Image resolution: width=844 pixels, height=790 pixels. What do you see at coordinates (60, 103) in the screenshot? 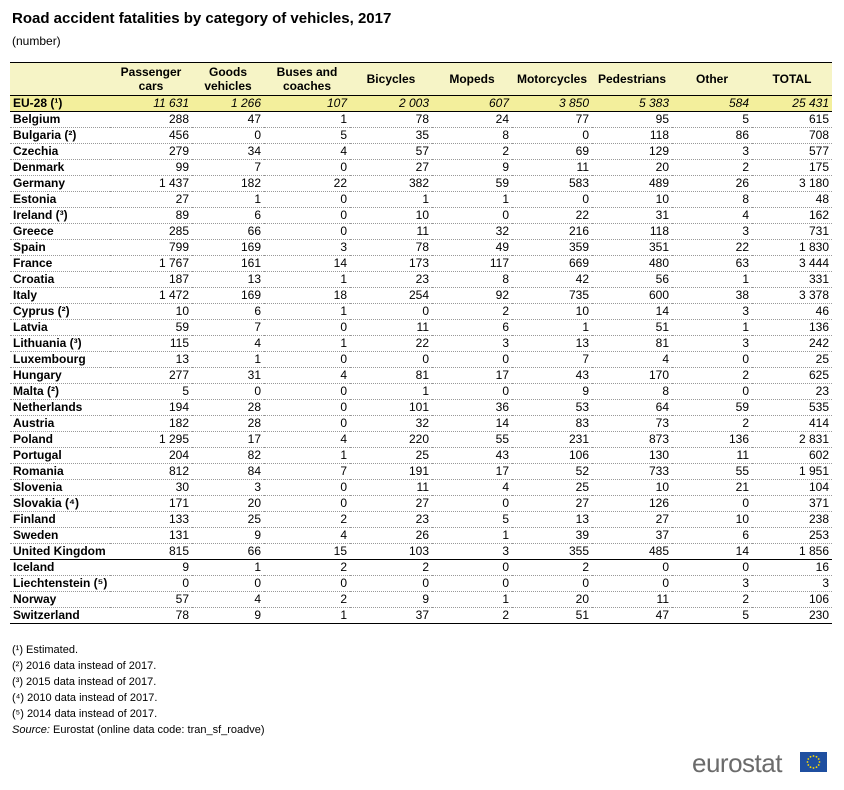
I see `row-label: EU-28 (¹)` at bounding box center [60, 103].